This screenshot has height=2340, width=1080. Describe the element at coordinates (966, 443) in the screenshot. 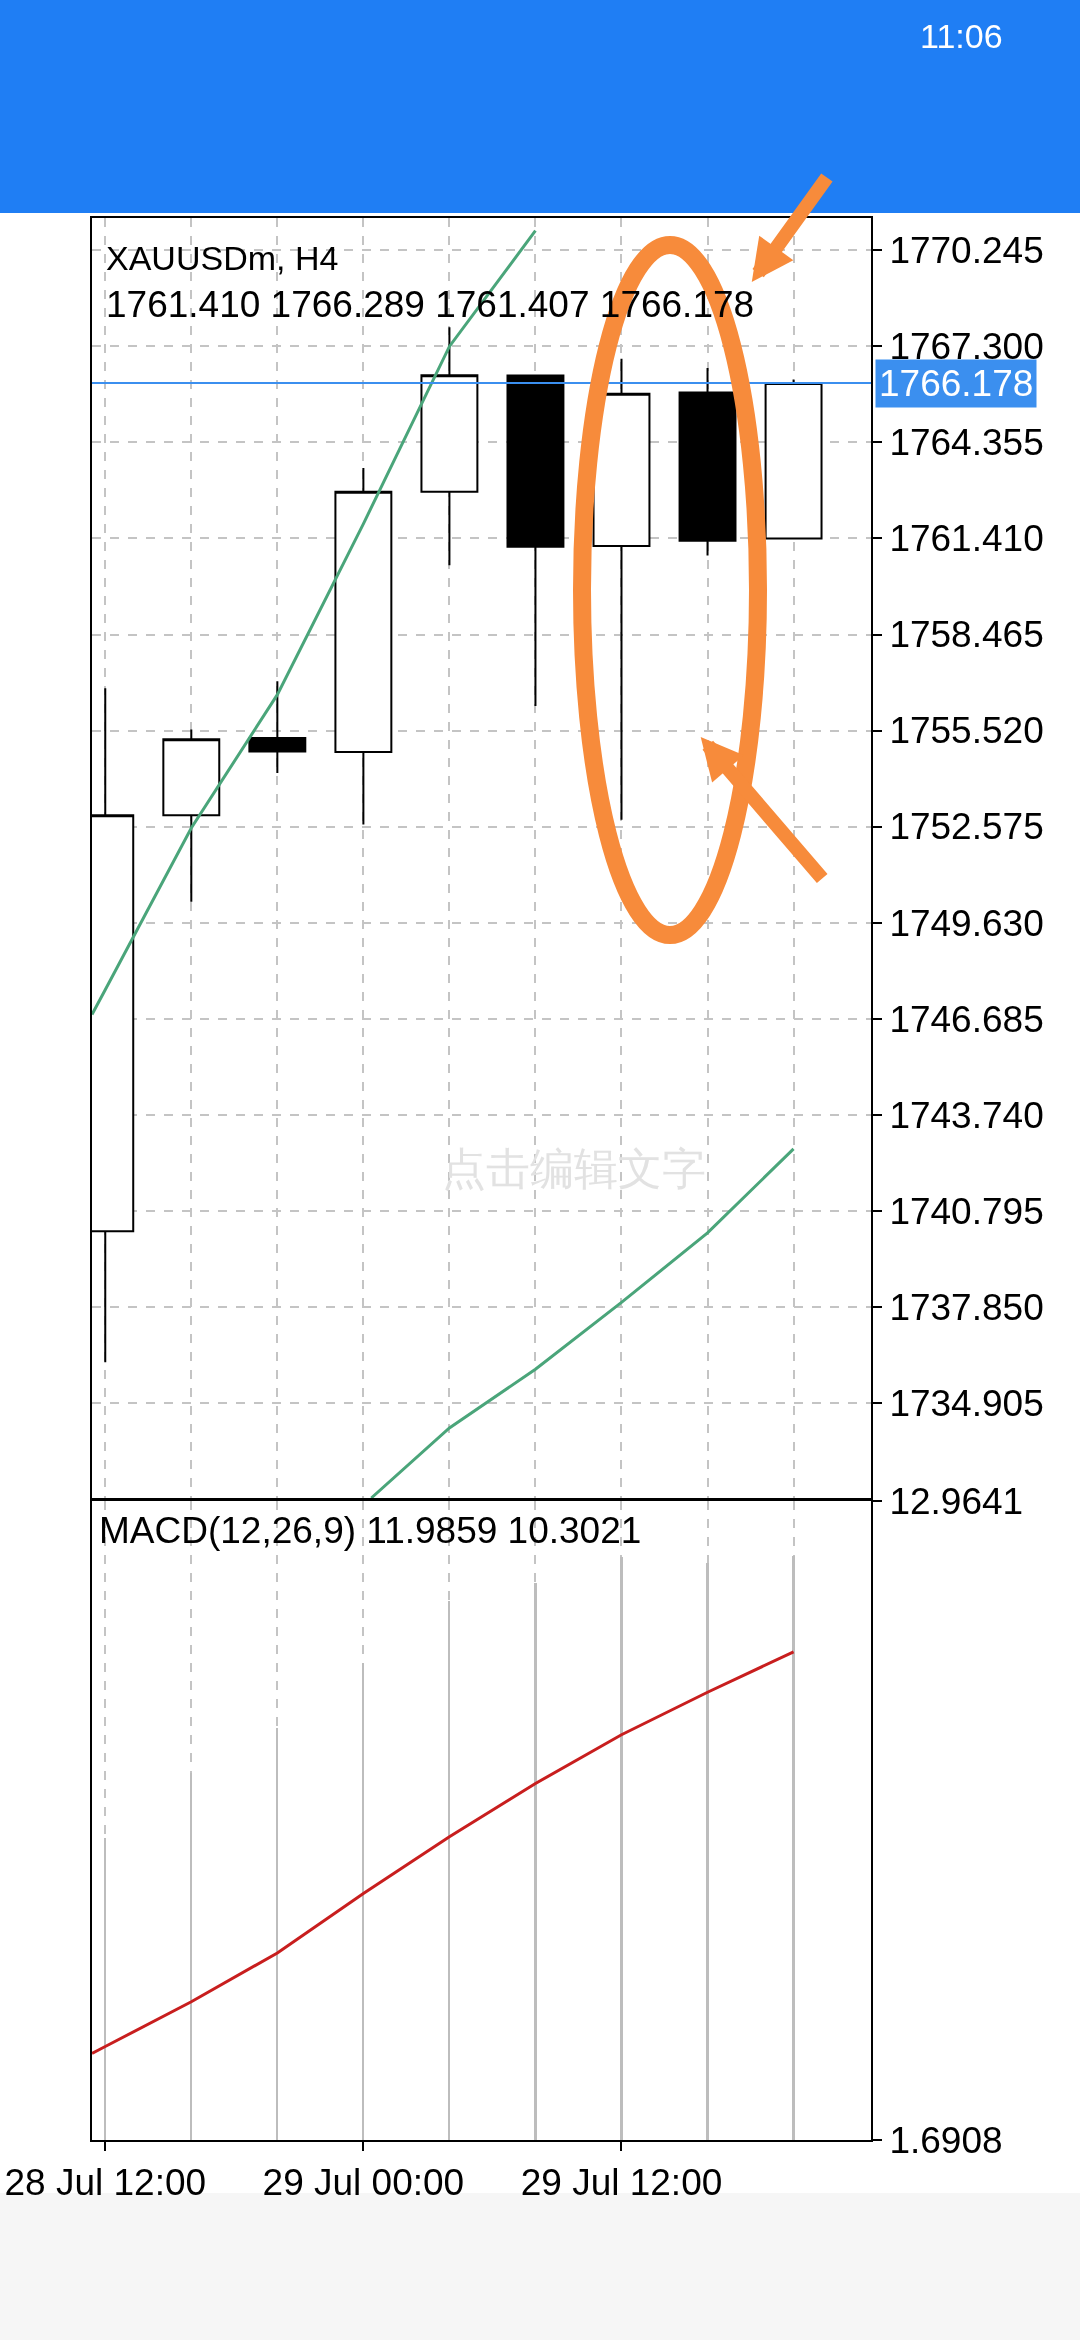

I see `y-tick-label: 1764.355` at that location.